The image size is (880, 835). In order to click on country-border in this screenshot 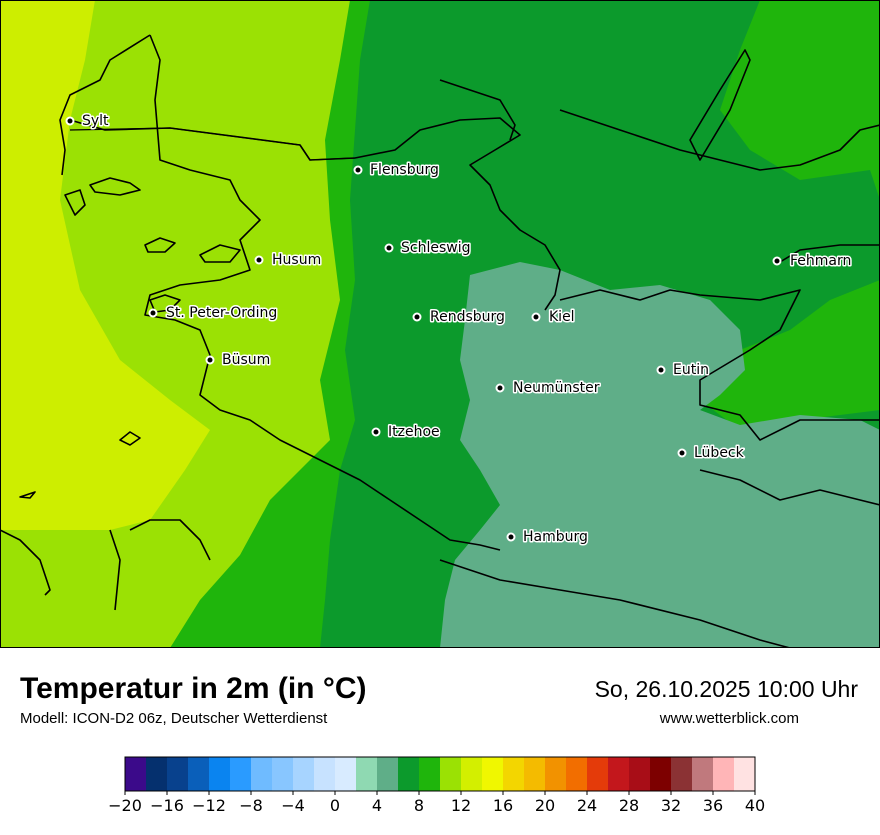, I will do `click(212, 144)`.